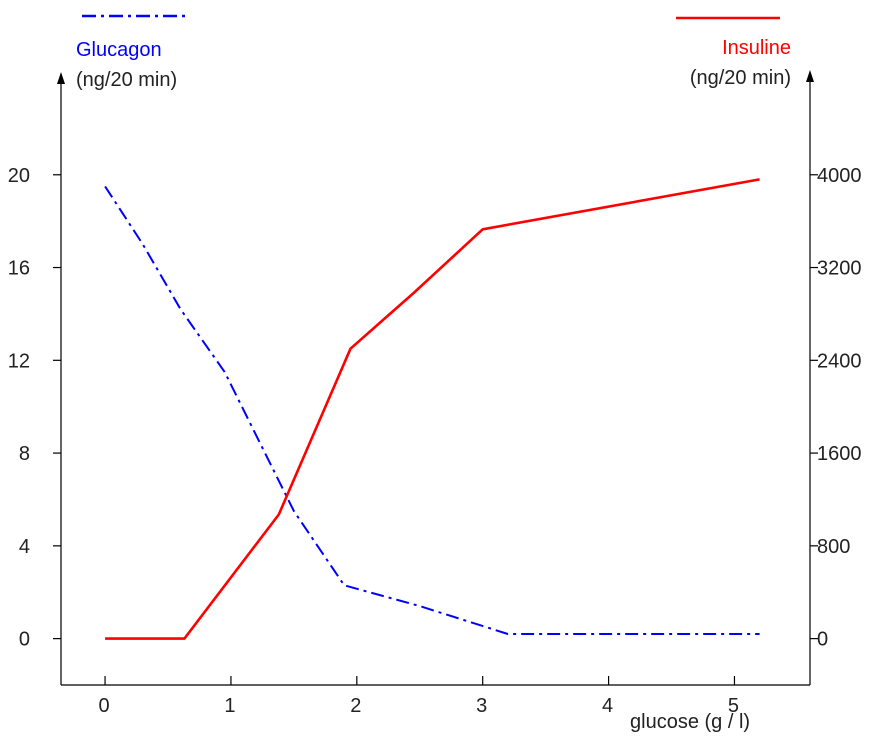  What do you see at coordinates (756, 48) in the screenshot?
I see `right-axis-series-label: Insuline` at bounding box center [756, 48].